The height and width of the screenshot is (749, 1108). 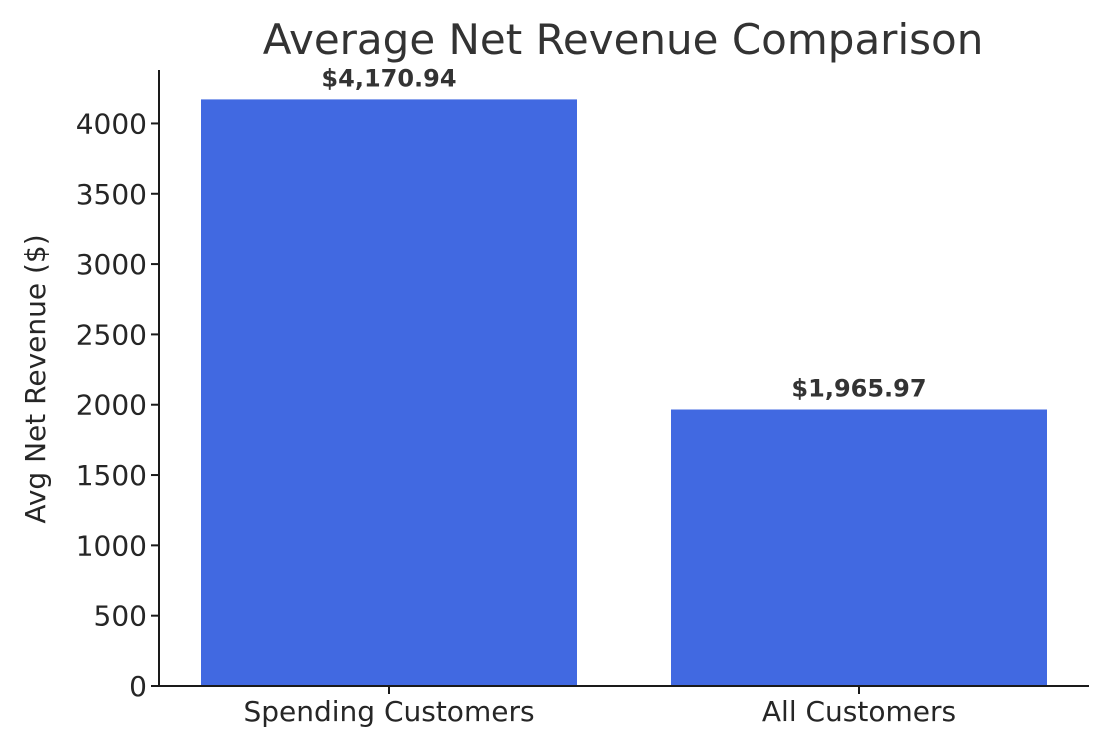 I want to click on y-tick-label: 500, so click(x=120, y=616).